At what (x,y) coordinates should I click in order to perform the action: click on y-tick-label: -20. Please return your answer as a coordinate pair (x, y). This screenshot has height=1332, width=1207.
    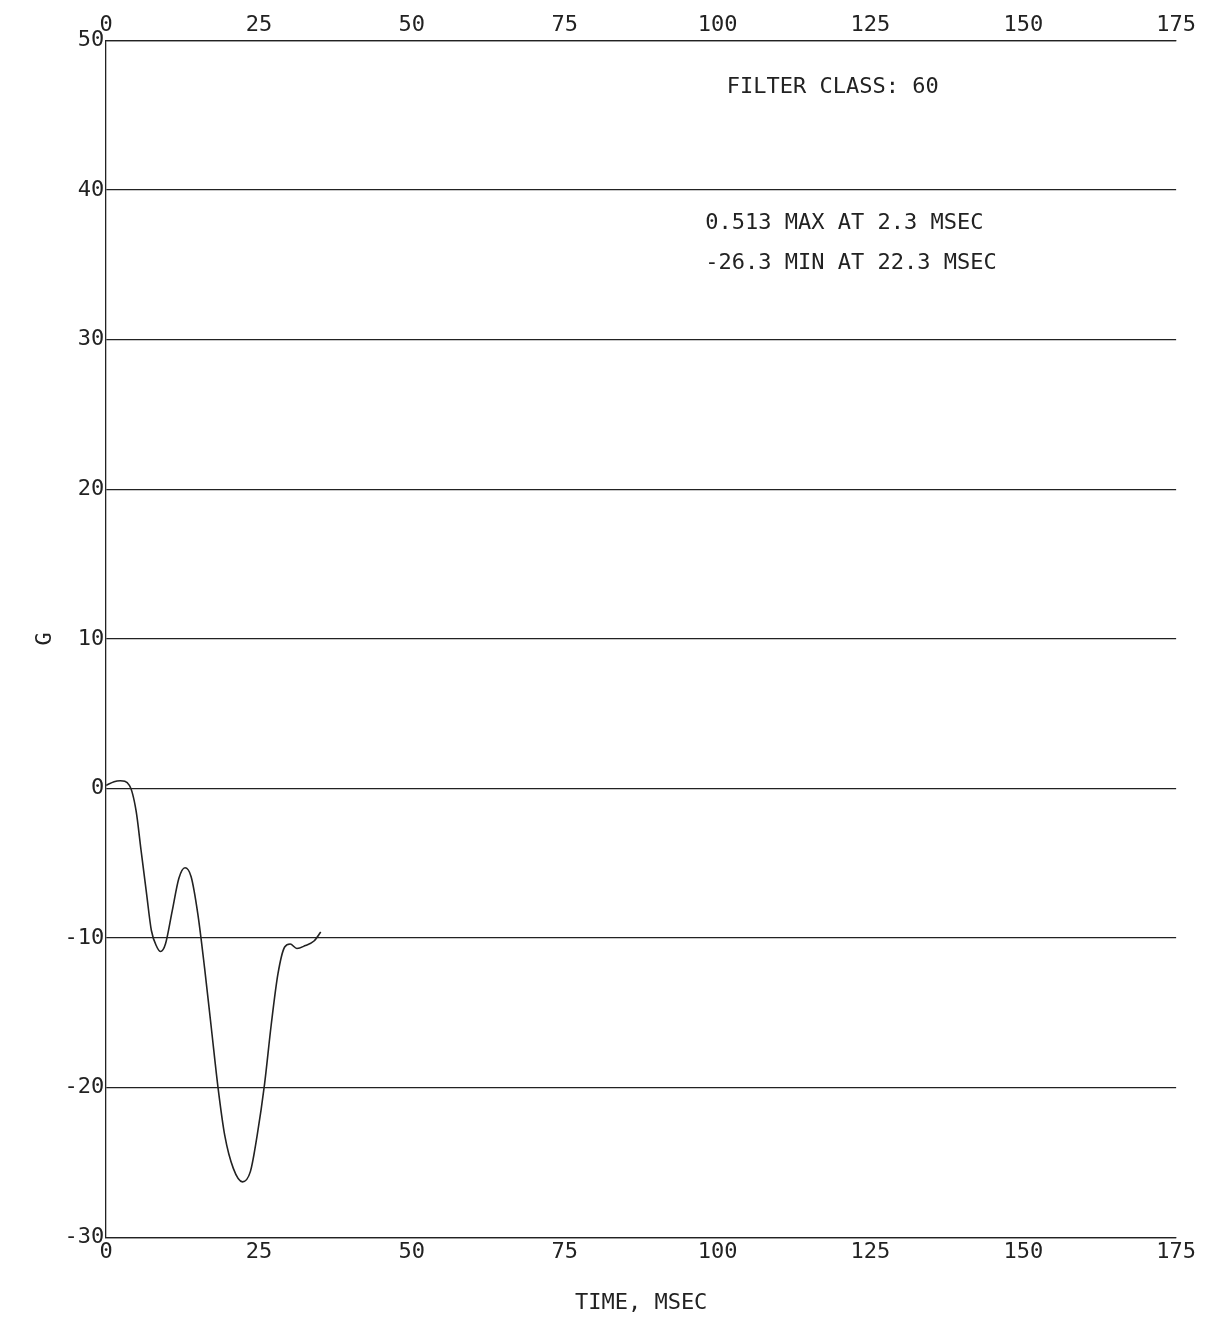
    Looking at the image, I should click on (84, 1086).